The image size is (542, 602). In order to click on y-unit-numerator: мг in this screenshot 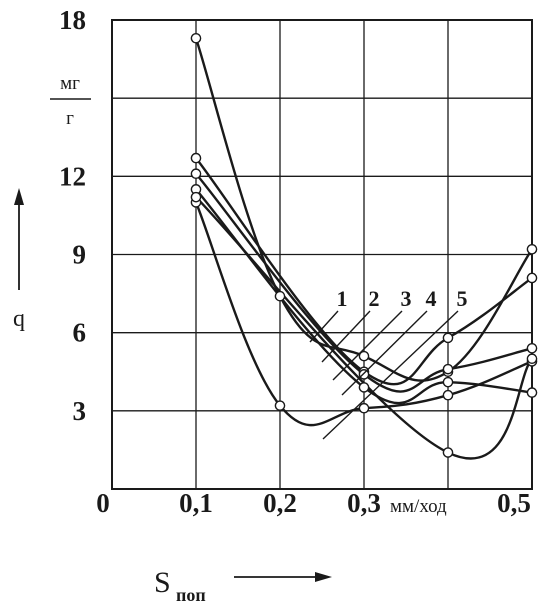, I will do `click(70, 83)`.